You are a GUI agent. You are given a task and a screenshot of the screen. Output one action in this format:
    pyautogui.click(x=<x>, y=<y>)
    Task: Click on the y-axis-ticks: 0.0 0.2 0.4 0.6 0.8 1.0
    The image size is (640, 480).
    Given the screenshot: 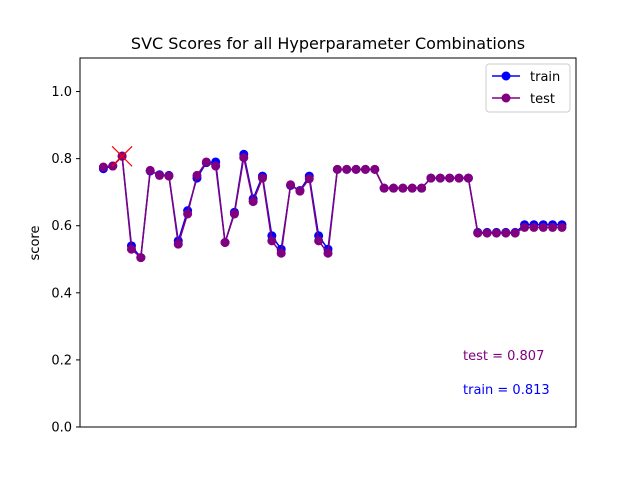 What is the action you would take?
    pyautogui.click(x=65, y=260)
    